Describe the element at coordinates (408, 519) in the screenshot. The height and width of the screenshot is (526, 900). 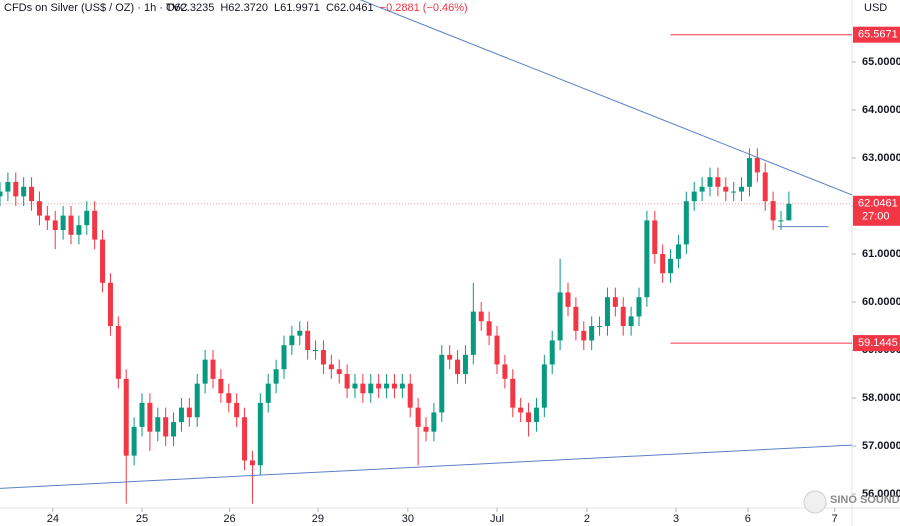
I see `x-tick-label: 30` at that location.